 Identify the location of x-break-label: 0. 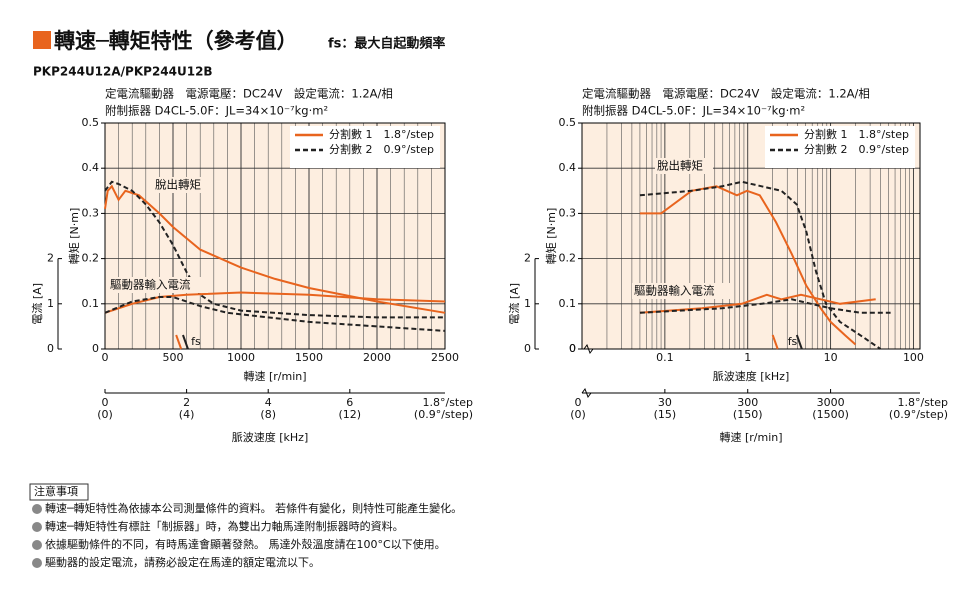
(572, 348).